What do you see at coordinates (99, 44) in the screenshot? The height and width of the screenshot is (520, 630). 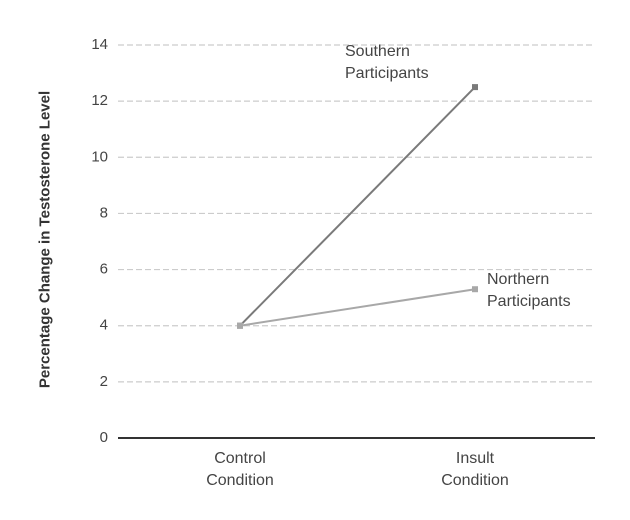 I see `y-tick-label: 14` at bounding box center [99, 44].